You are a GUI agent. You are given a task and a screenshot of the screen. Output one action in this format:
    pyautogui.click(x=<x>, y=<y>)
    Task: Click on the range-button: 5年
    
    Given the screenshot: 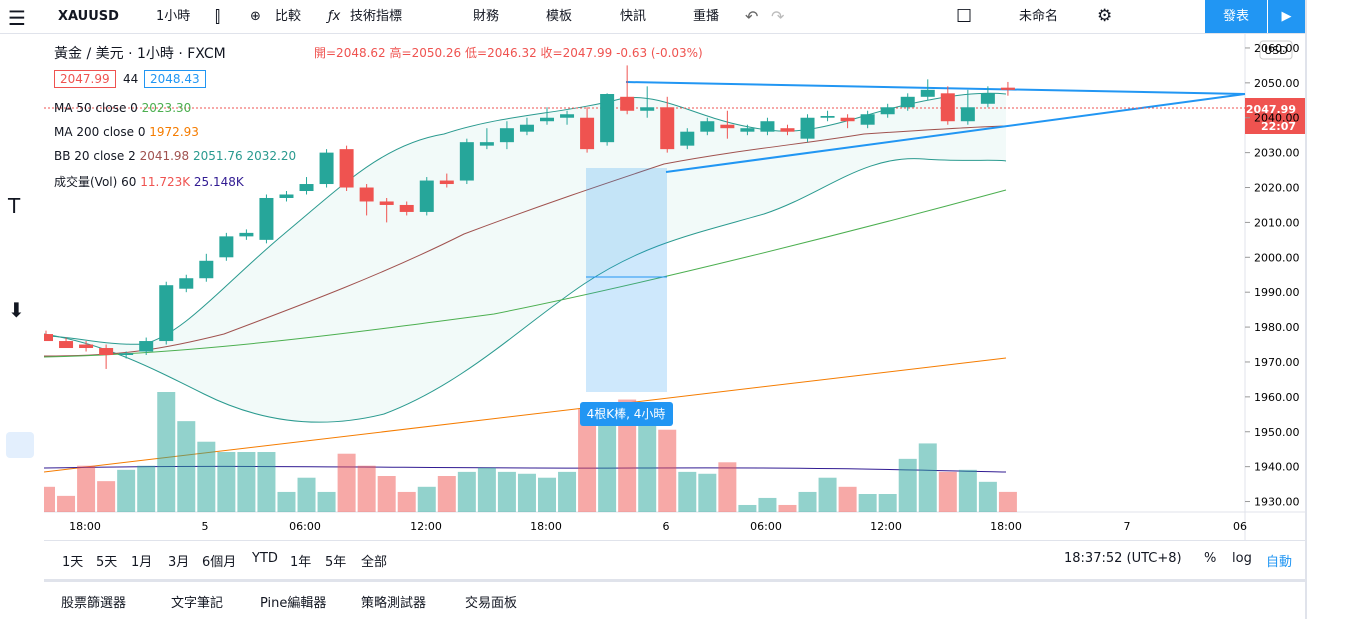 What is the action you would take?
    pyautogui.click(x=336, y=562)
    